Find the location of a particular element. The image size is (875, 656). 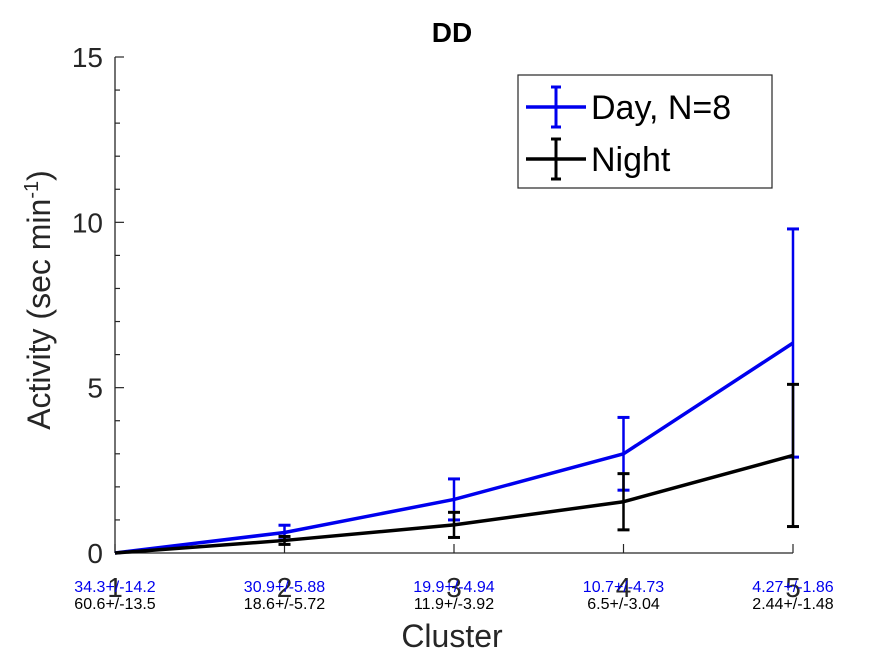

x-tick-label: 3 is located at coordinates (454, 587).